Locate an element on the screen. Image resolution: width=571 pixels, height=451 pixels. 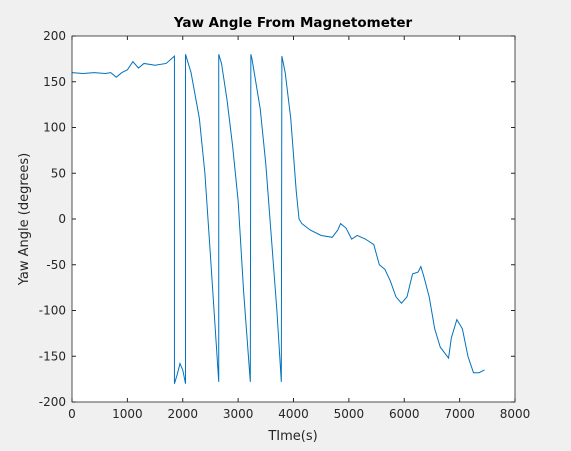
x-tick-label: 6000 is located at coordinates (404, 414).